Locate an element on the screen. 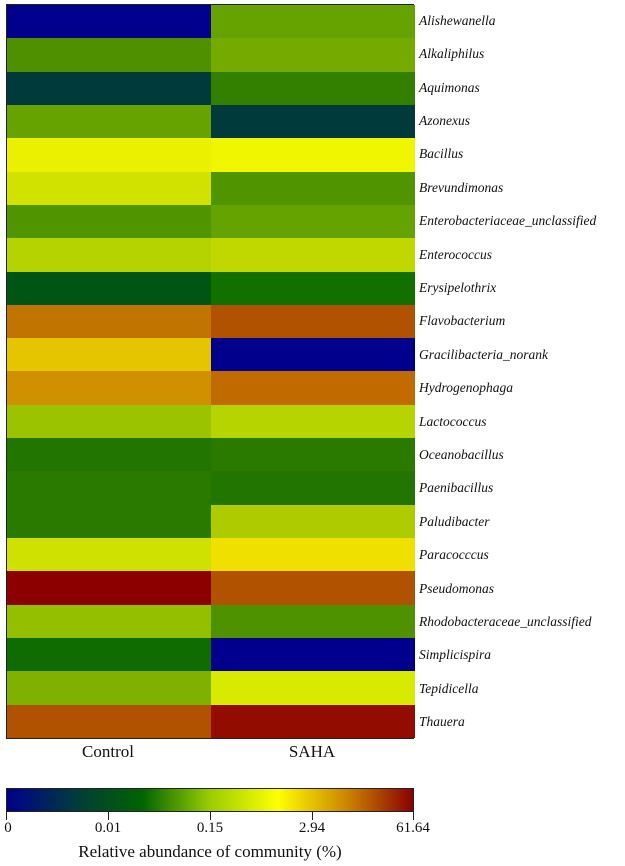 The height and width of the screenshot is (866, 625). row-label: Thauera is located at coordinates (442, 722).